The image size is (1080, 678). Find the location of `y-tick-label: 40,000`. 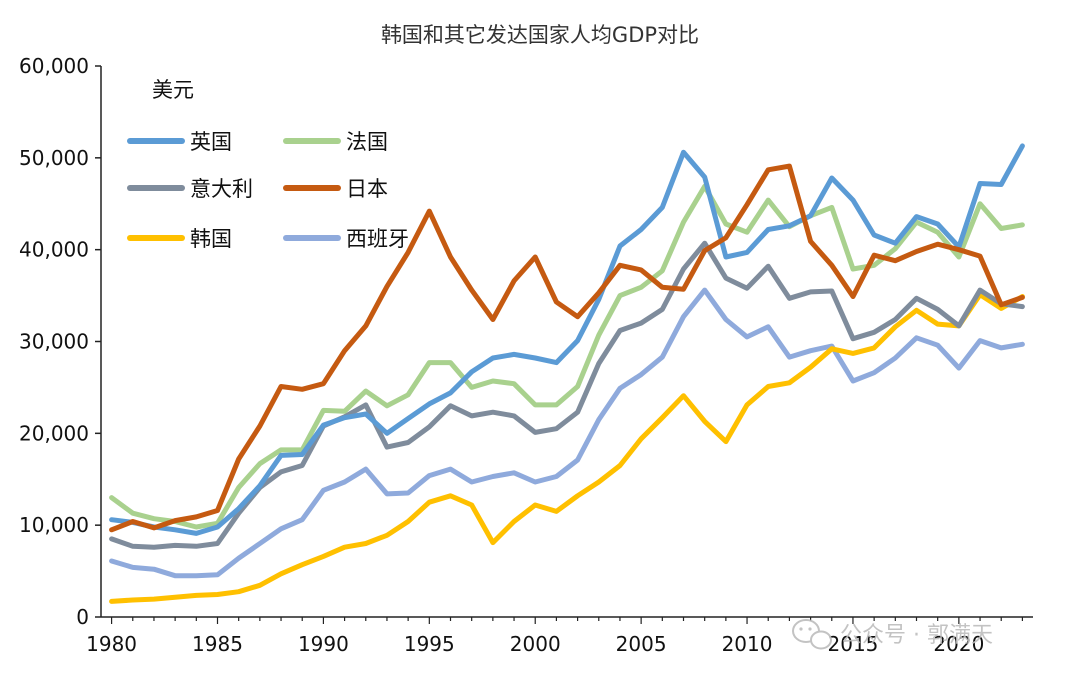

y-tick-label: 40,000 is located at coordinates (54, 250).